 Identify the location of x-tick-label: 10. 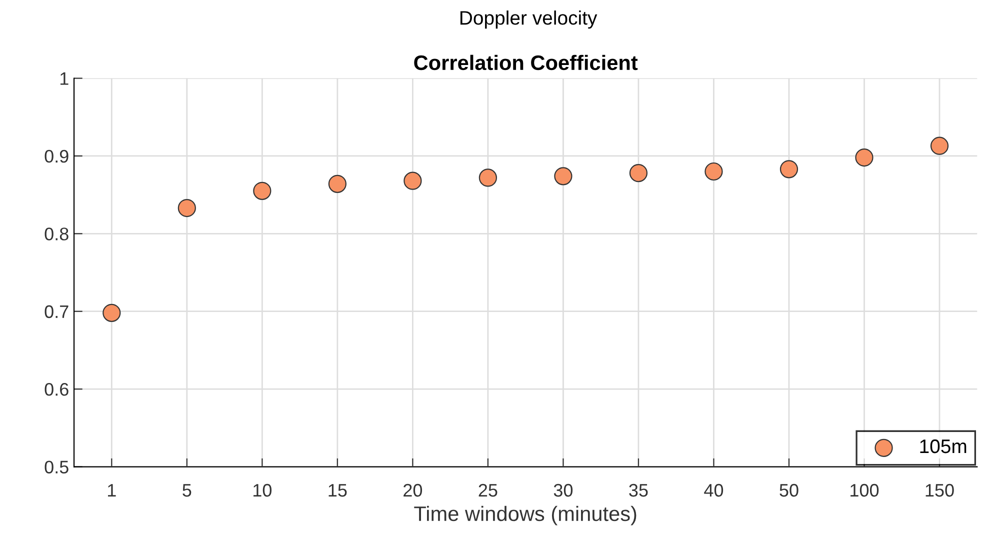
(263, 490).